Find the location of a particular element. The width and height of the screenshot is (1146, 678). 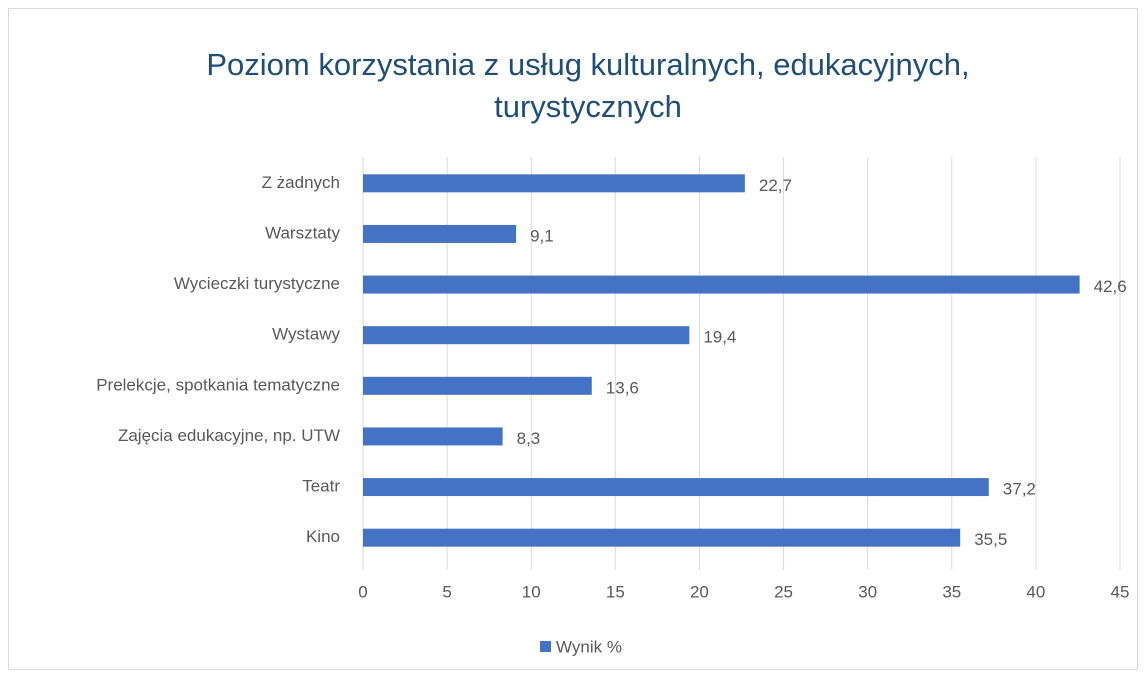

x-tick-label: 40 is located at coordinates (1035, 591).